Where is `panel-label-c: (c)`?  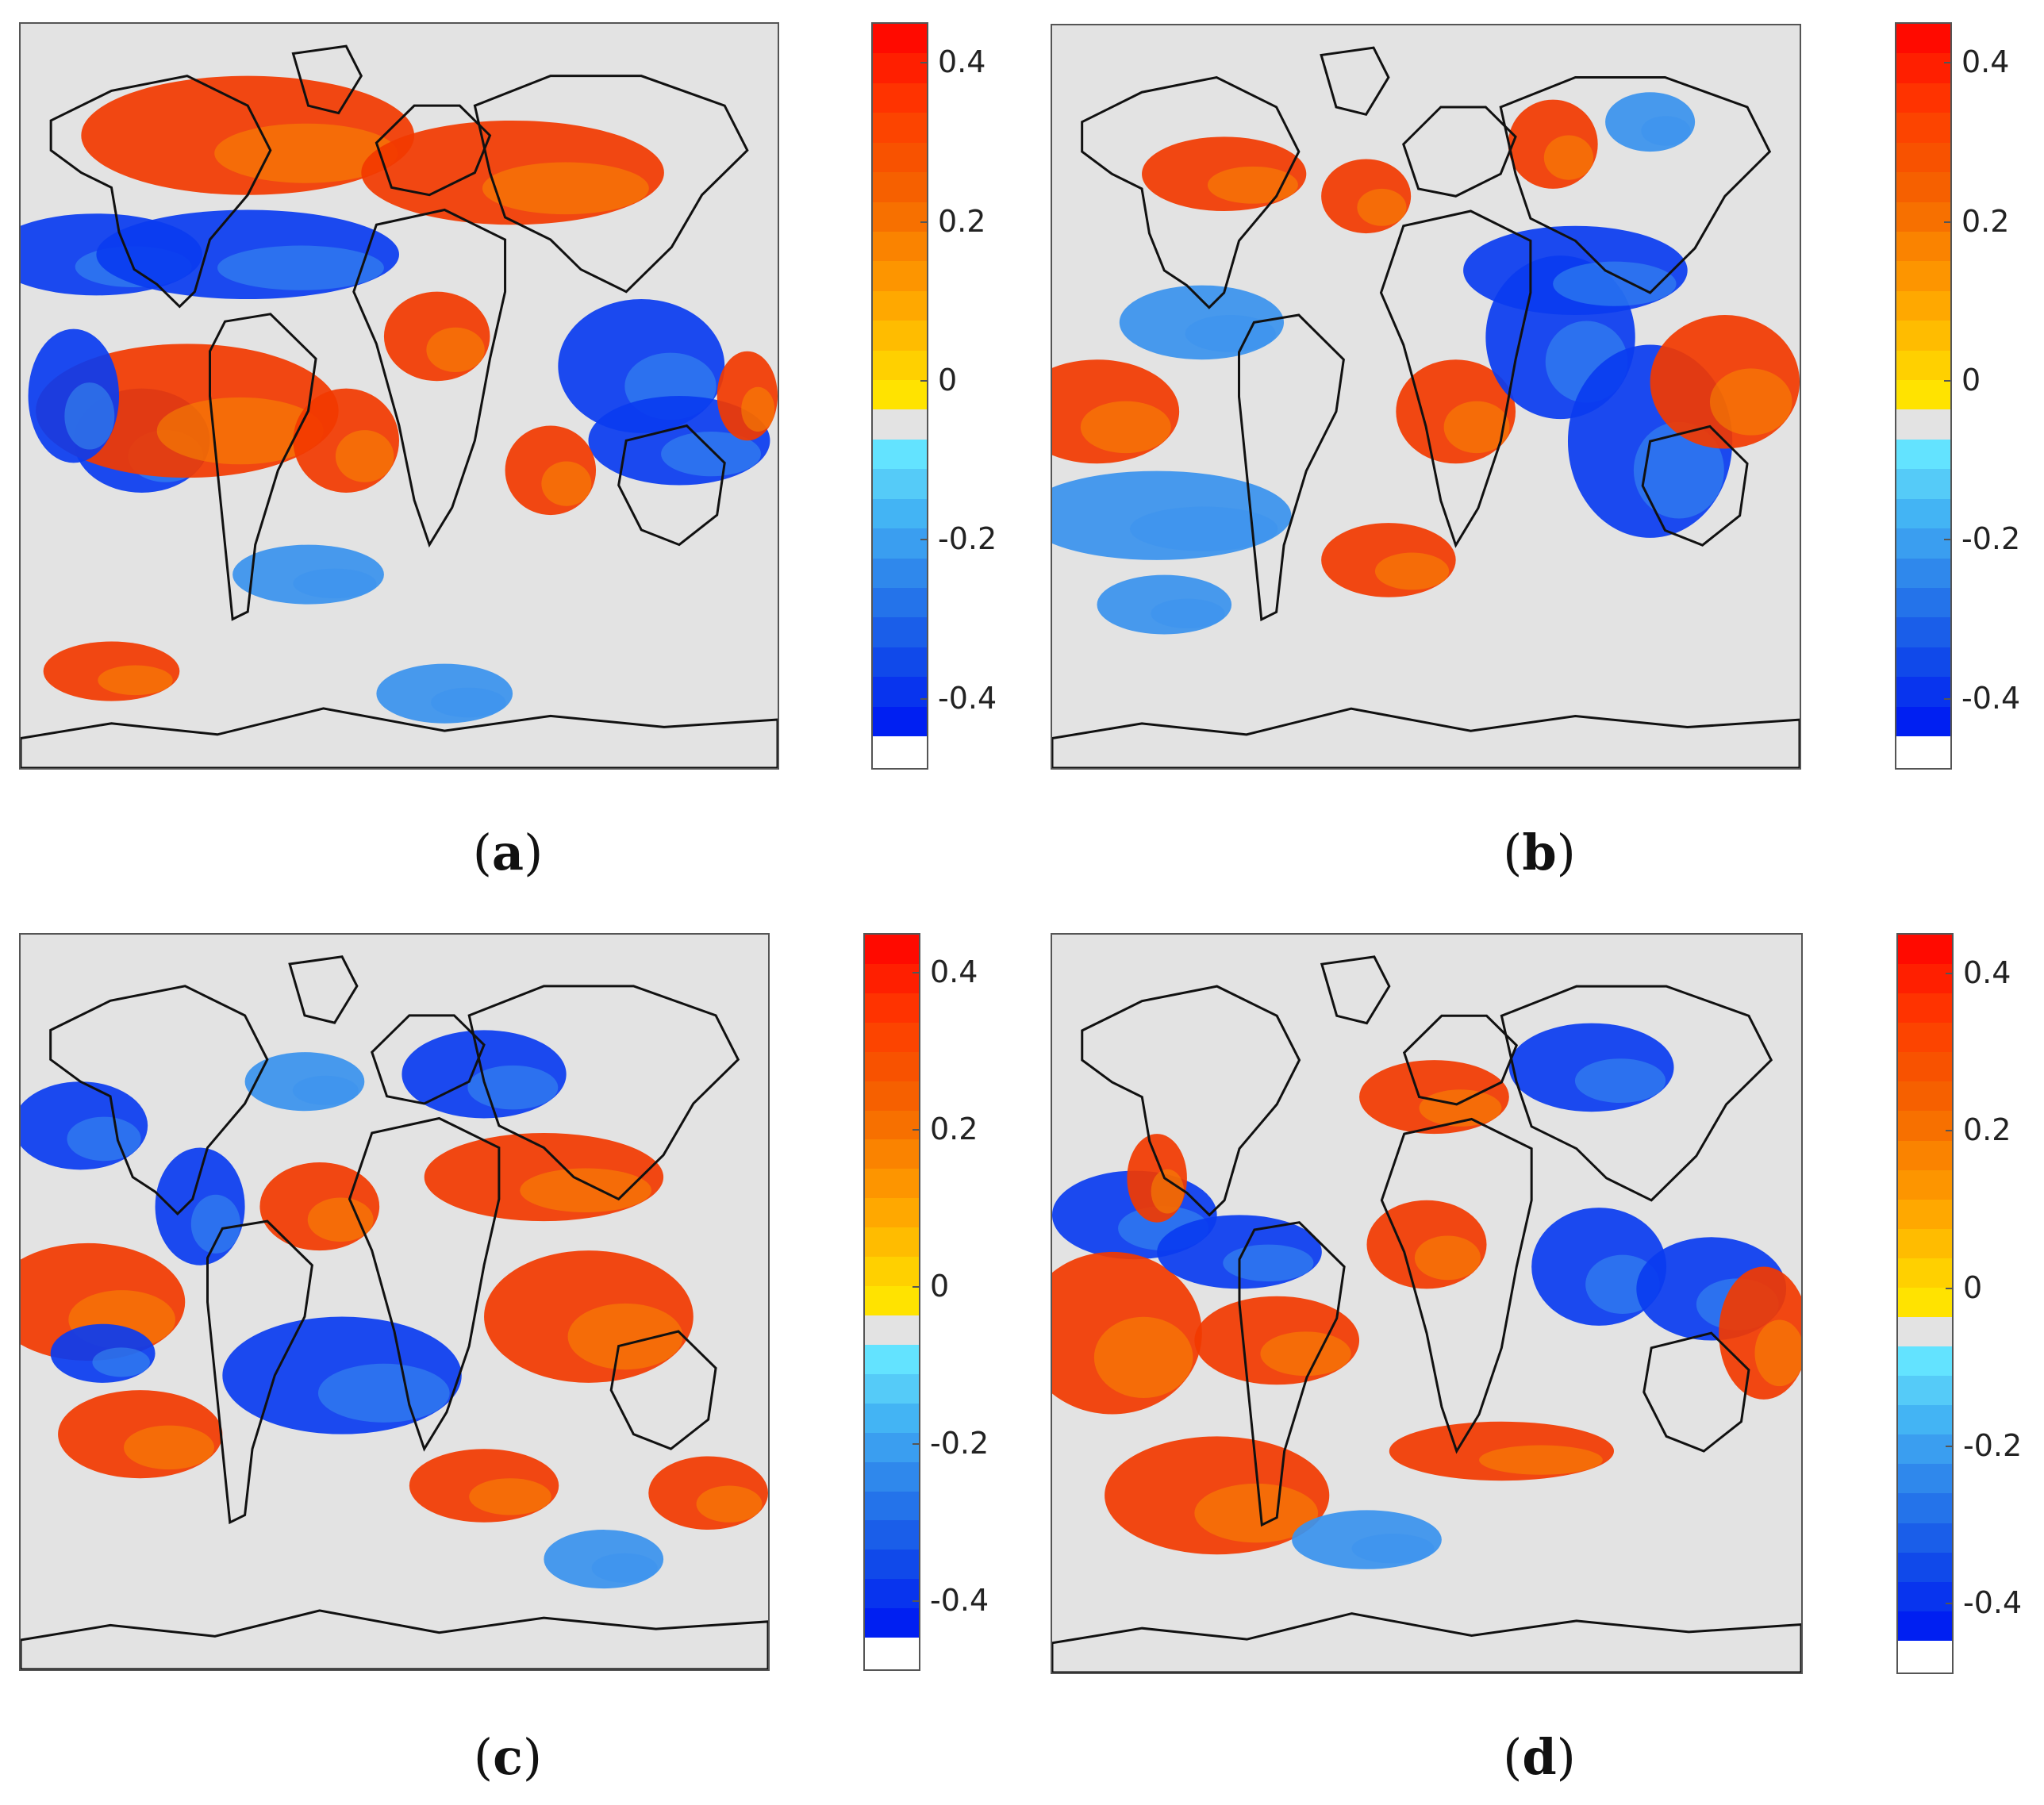 panel-label-c: (c) is located at coordinates (508, 1757).